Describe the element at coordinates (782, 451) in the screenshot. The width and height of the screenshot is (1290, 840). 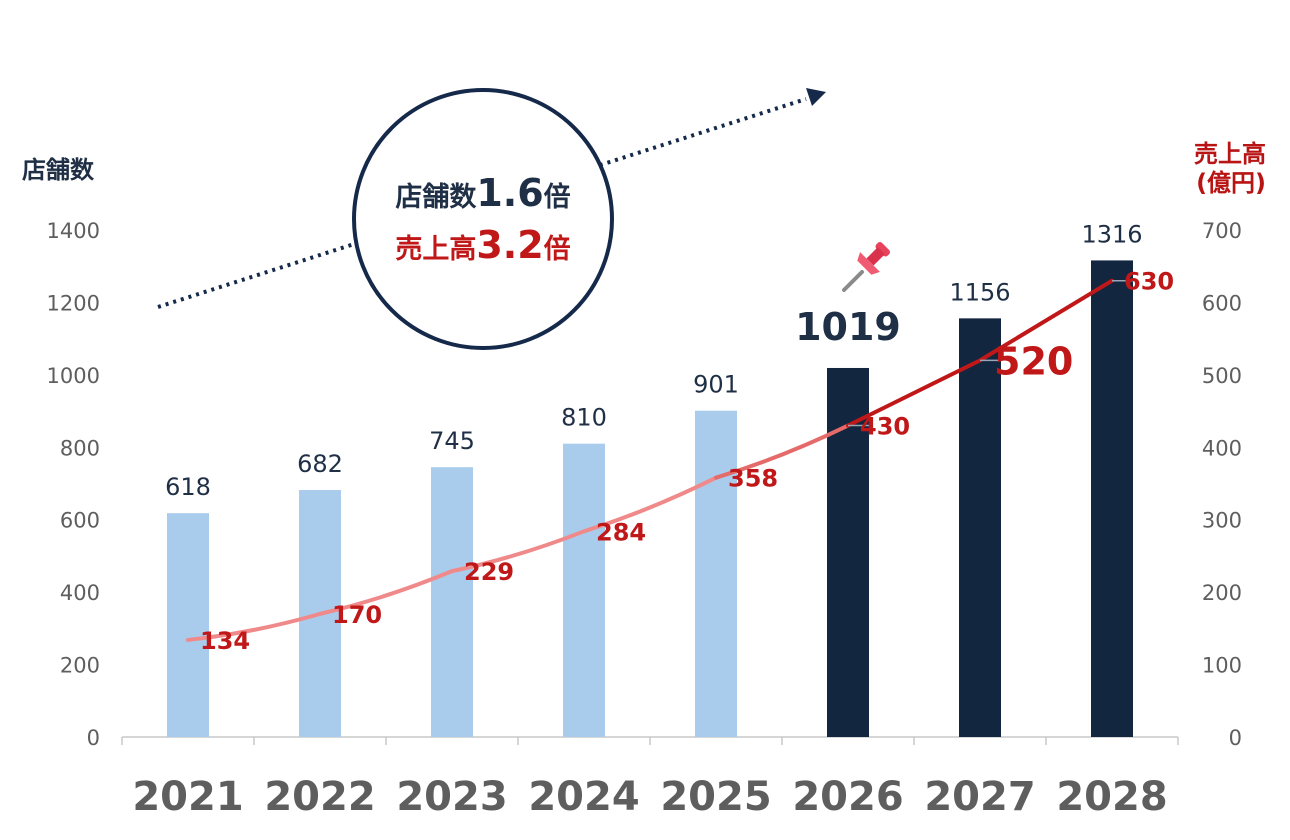
I see `sales-line-transition` at that location.